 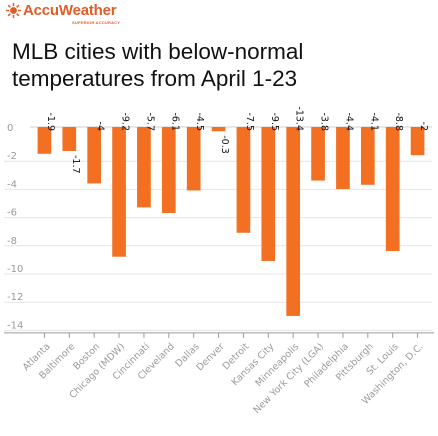 What do you see at coordinates (174, 121) in the screenshot?
I see `value-label: -6.1` at bounding box center [174, 121].